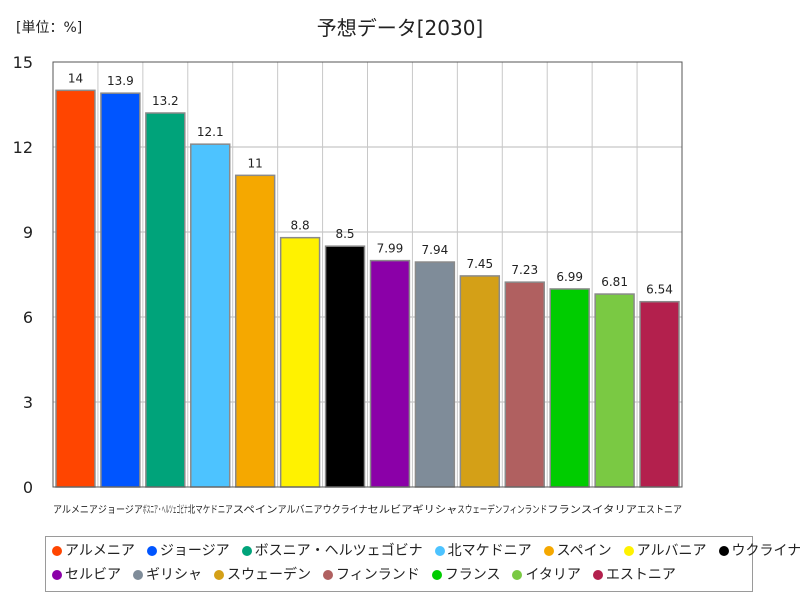  Describe the element at coordinates (28, 487) in the screenshot. I see `y-tick-label: 0` at that location.